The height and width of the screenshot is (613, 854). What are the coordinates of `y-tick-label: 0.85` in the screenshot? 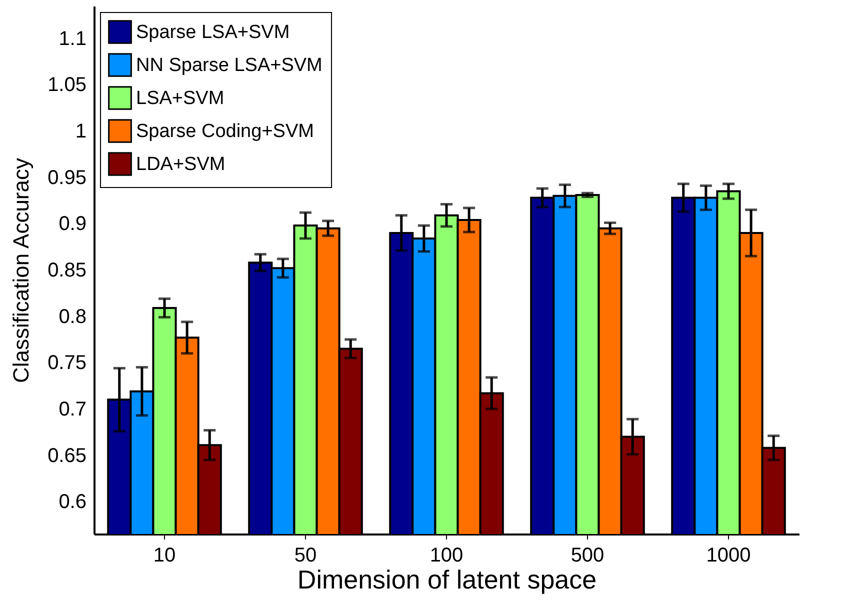 It's located at (67, 271).